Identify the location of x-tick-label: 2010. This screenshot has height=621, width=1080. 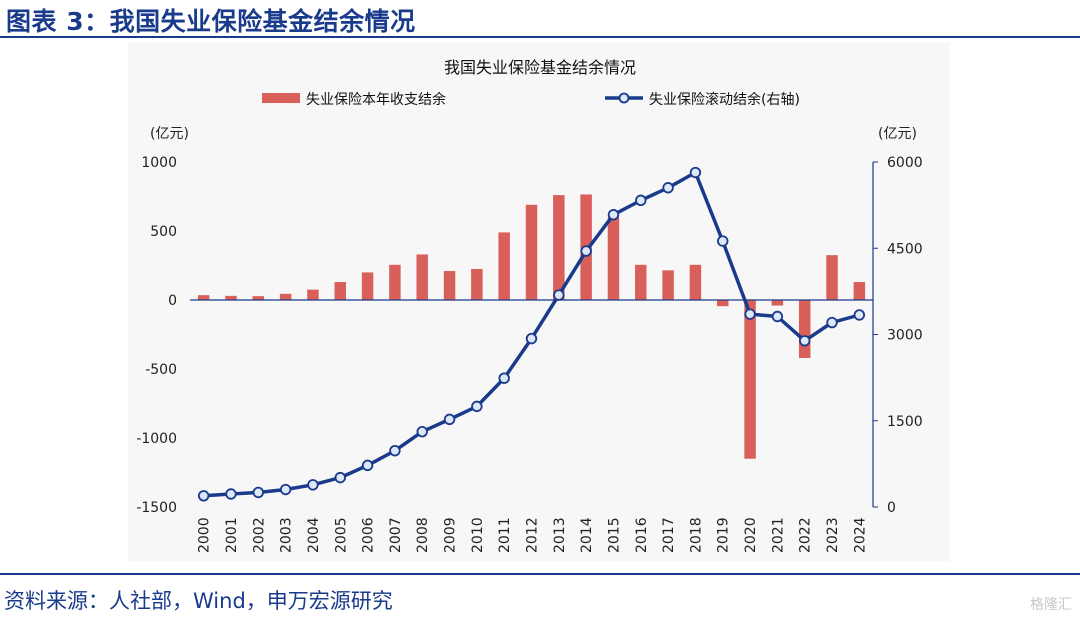
(478, 535).